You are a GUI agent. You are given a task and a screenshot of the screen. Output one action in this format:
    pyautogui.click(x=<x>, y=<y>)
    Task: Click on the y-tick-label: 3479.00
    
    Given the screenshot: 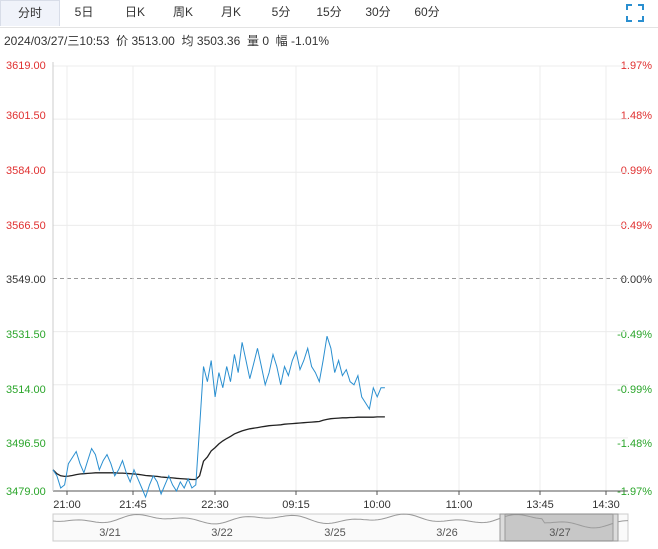 What is the action you would take?
    pyautogui.click(x=26, y=492)
    